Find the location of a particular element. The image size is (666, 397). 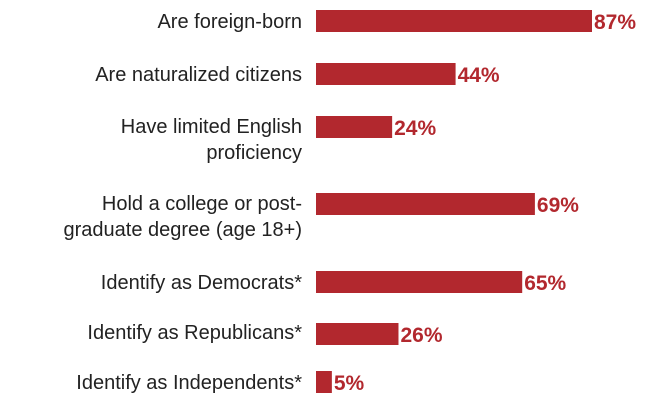

category-label: Identify as Democrats* is located at coordinates (201, 283).